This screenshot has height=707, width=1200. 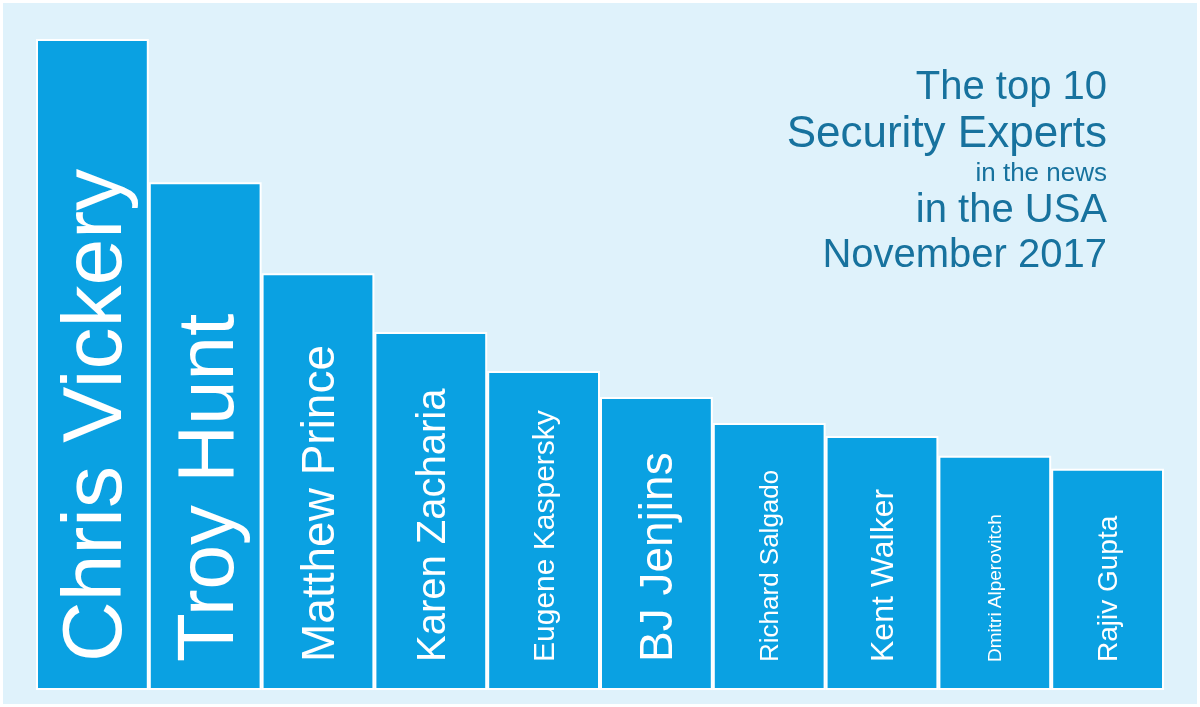 I want to click on x-tick-label: Dmitri Alperovitch, so click(x=995, y=588).